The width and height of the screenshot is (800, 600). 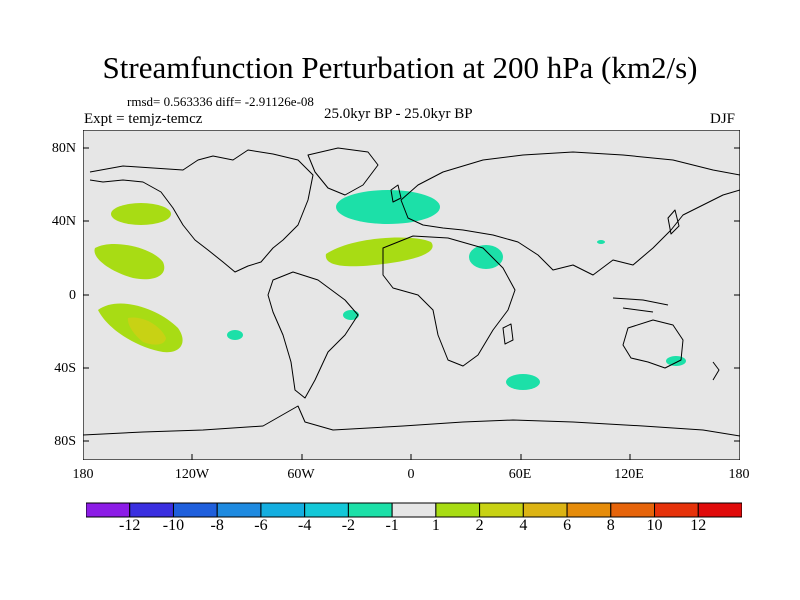 What do you see at coordinates (567, 525) in the screenshot?
I see `colorbar-label: 6` at bounding box center [567, 525].